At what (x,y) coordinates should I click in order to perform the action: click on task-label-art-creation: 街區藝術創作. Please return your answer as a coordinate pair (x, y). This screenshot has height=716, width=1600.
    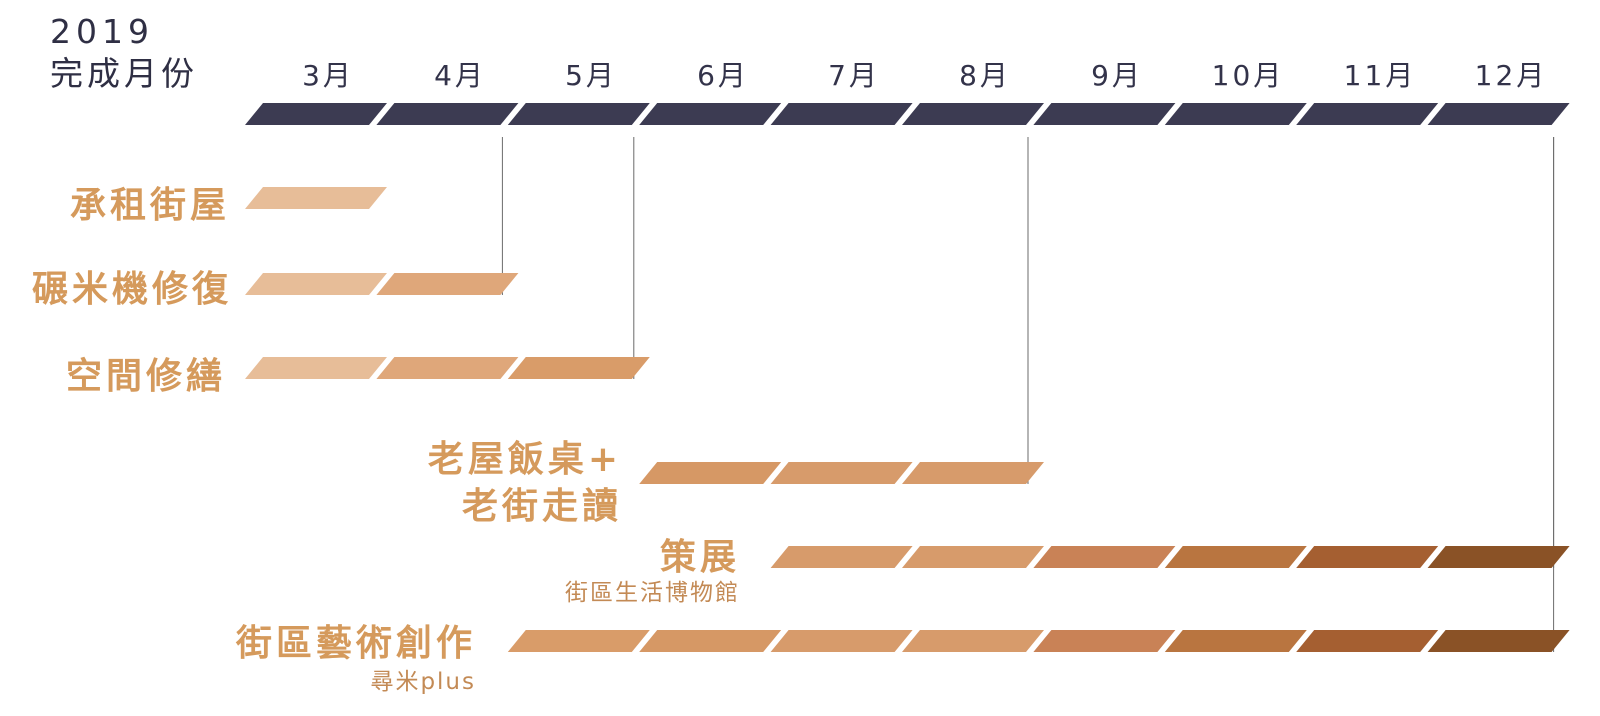
    Looking at the image, I should click on (355, 643).